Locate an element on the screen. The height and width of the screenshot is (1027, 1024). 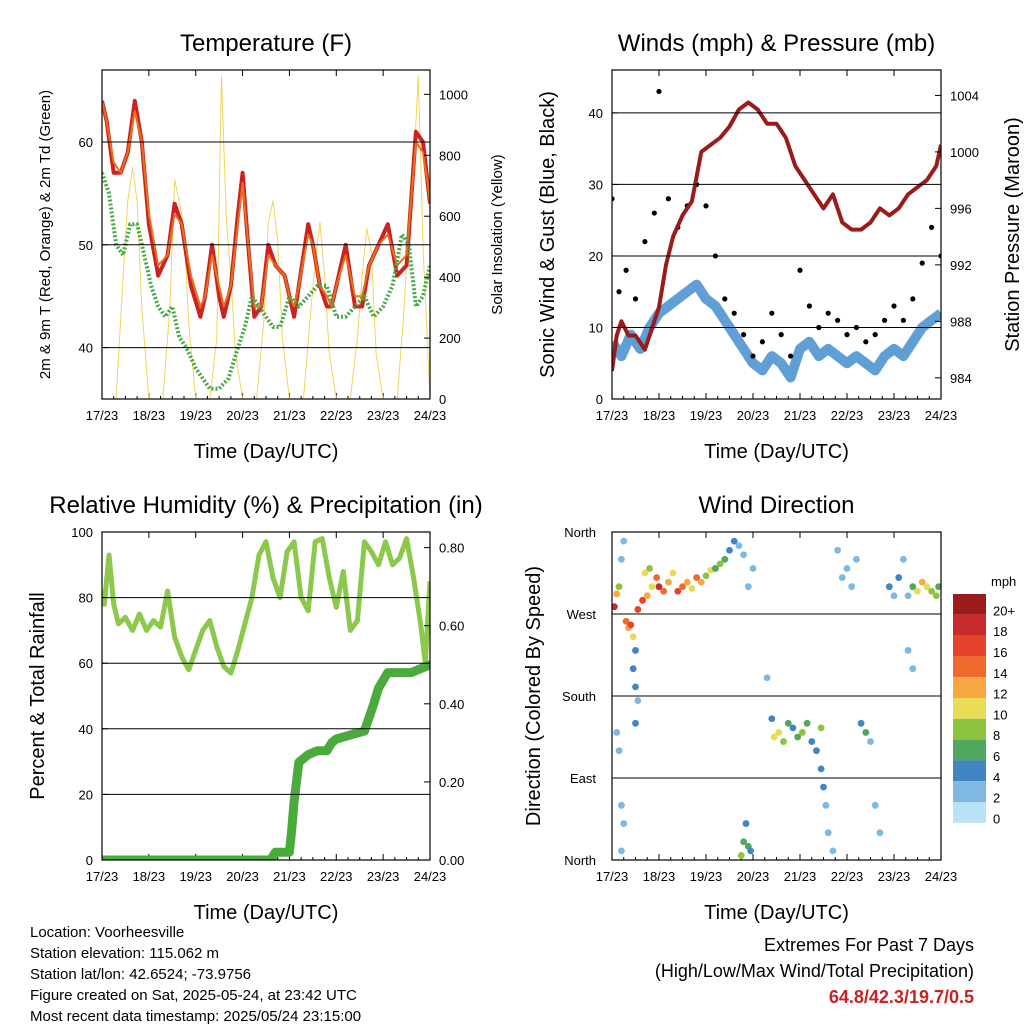
wind_direction-xtick-label: 19/23 is located at coordinates (706, 876).